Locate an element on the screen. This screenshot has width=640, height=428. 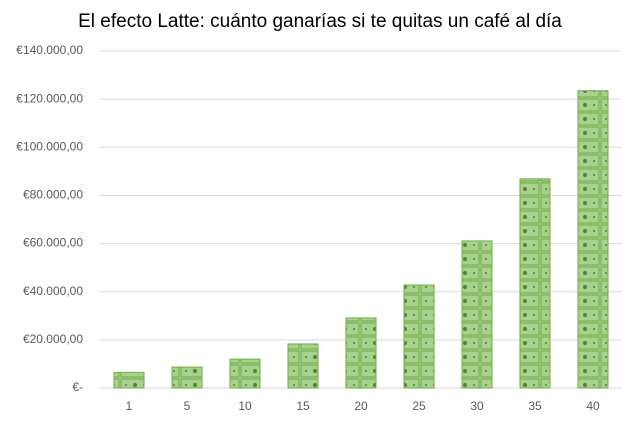
x-tick-label: 1 is located at coordinates (129, 406).